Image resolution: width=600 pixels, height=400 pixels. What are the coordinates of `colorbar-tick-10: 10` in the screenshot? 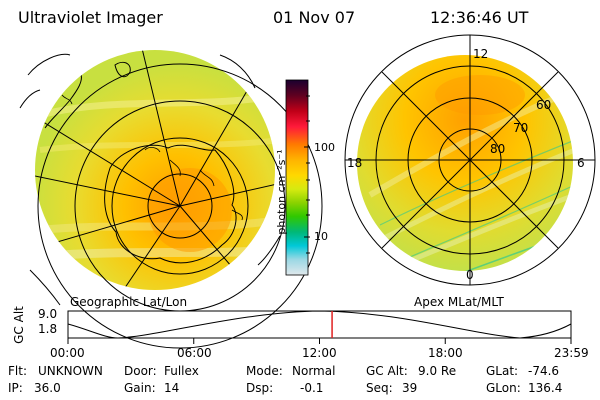 It's located at (321, 236).